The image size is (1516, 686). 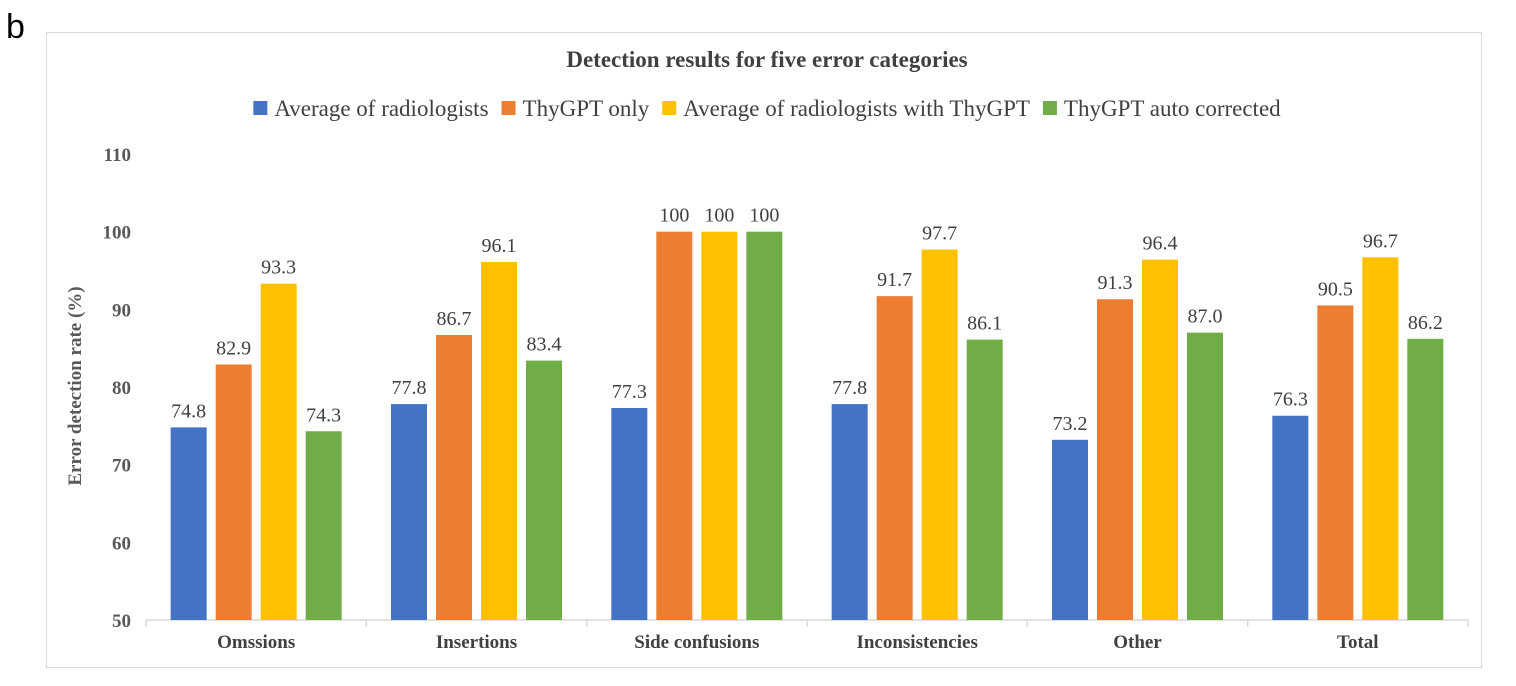 What do you see at coordinates (75, 385) in the screenshot?
I see `y-axis-title: Error detection rate (%)` at bounding box center [75, 385].